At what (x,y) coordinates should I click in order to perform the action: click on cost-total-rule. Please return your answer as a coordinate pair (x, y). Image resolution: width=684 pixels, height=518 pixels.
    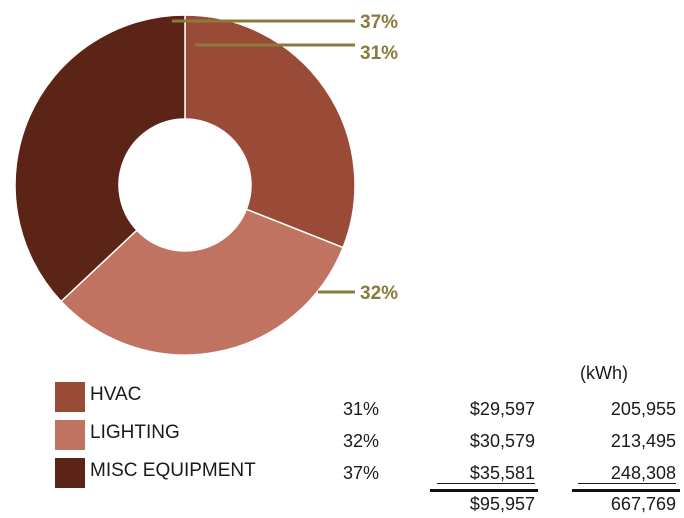
    Looking at the image, I should click on (484, 490).